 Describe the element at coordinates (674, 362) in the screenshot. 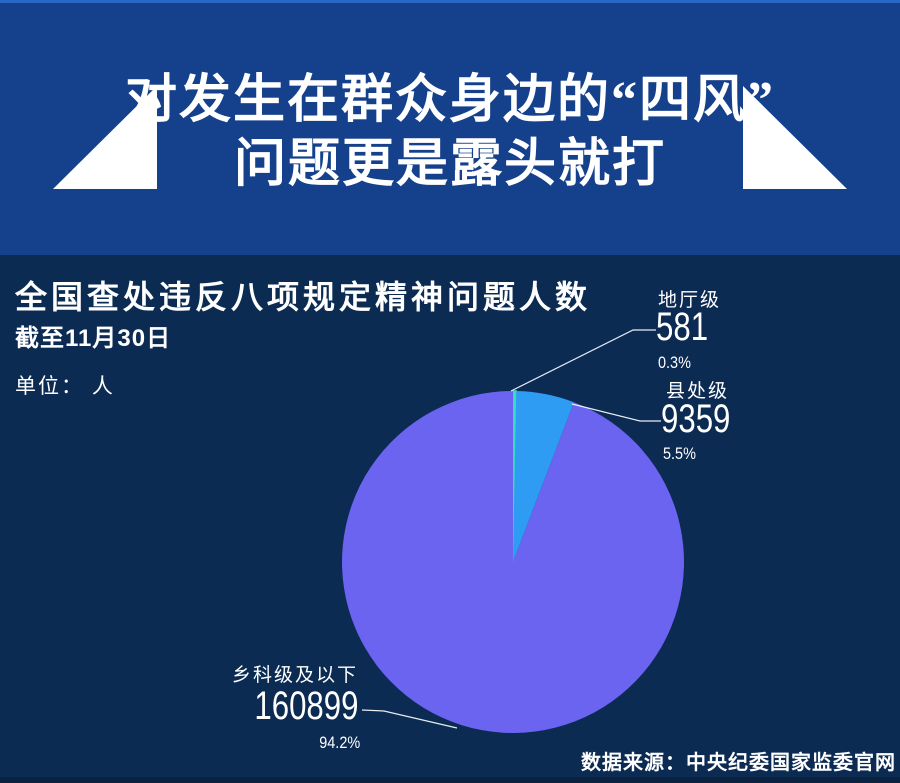

I see `slice-percent-prefecture: 0.3%` at that location.